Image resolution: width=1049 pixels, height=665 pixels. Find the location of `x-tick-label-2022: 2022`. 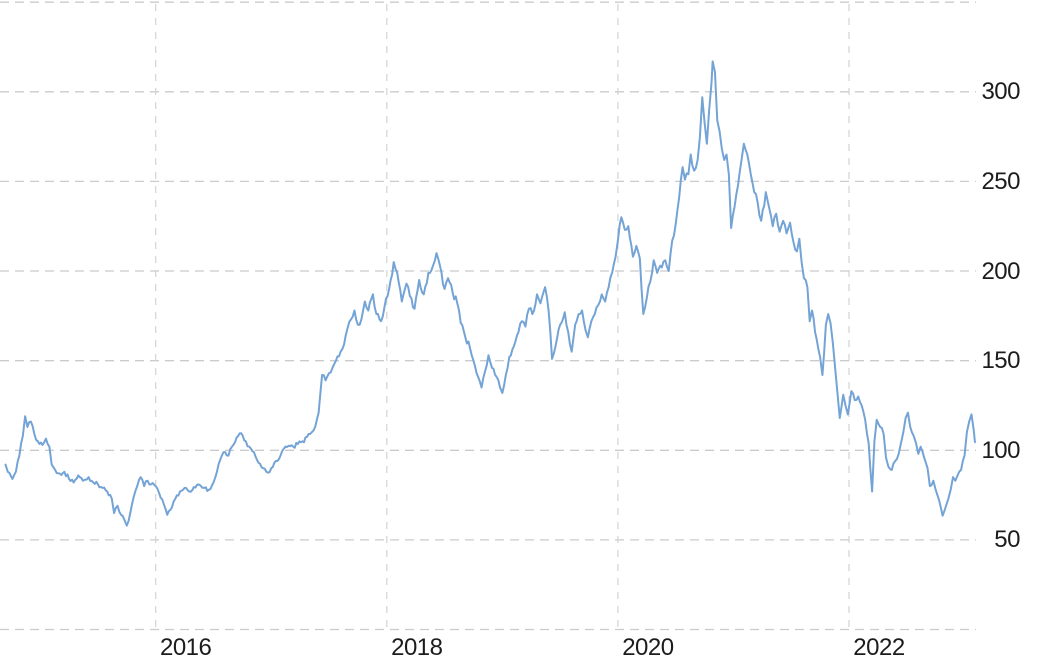

x-tick-label-2022: 2022 is located at coordinates (879, 647).